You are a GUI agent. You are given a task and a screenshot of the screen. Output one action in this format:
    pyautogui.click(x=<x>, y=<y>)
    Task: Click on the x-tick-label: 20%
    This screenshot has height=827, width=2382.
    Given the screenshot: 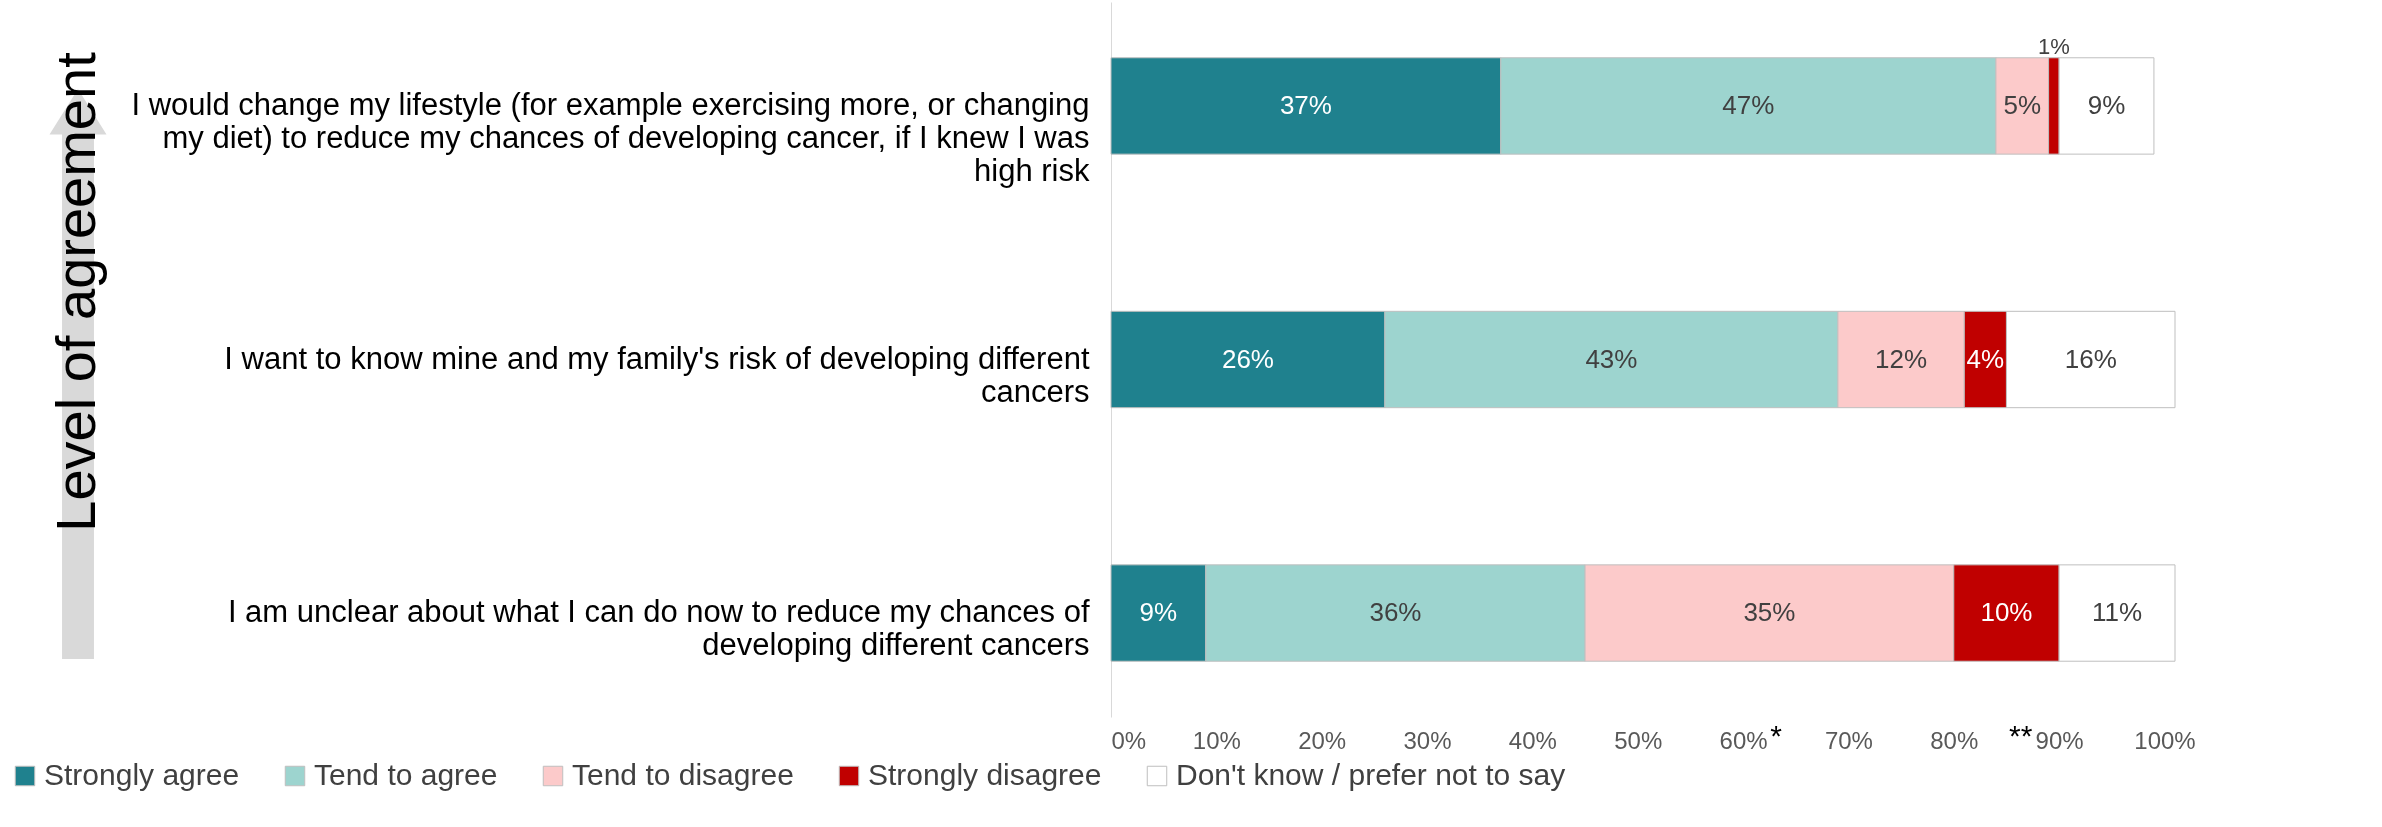 What is the action you would take?
    pyautogui.click(x=1322, y=740)
    